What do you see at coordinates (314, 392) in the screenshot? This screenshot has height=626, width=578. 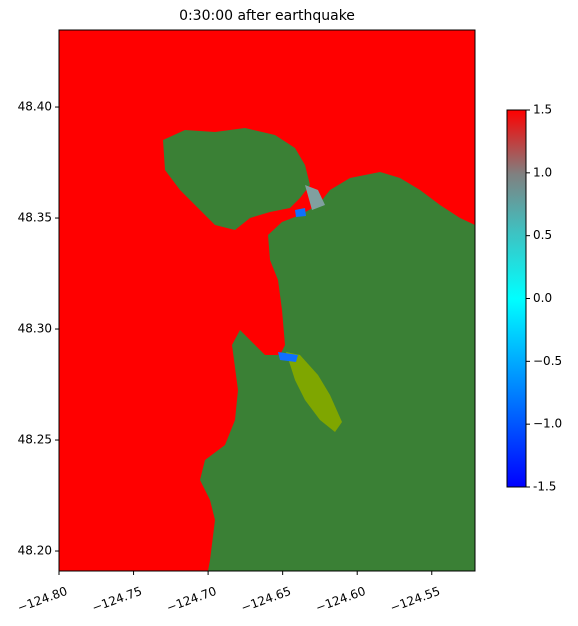 I see `estuary` at bounding box center [314, 392].